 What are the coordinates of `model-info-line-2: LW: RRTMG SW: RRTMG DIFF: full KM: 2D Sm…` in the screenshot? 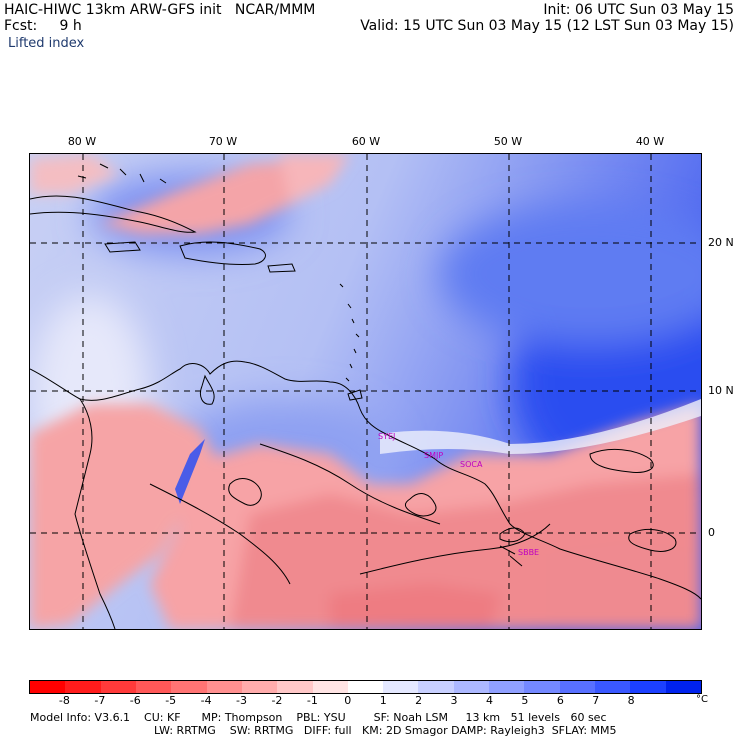 It's located at (385, 730).